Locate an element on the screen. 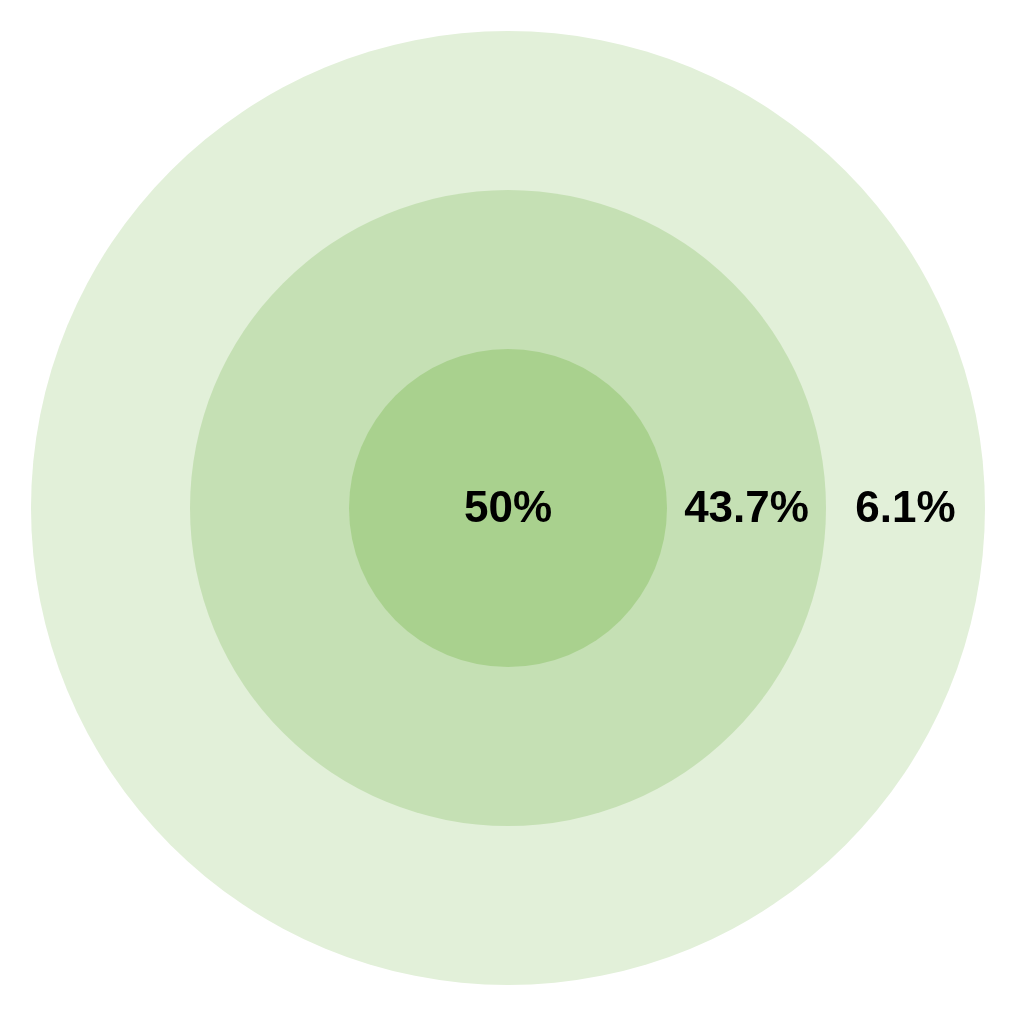  data-label: 6.1% is located at coordinates (905, 507).